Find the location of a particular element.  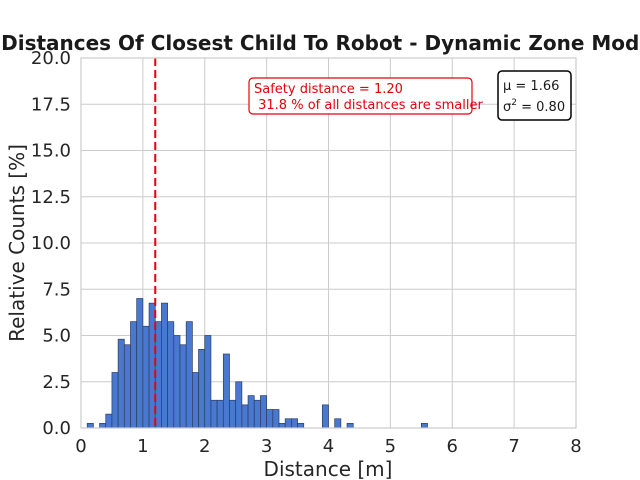

x-axis-label: Distance [m] is located at coordinates (328, 468).